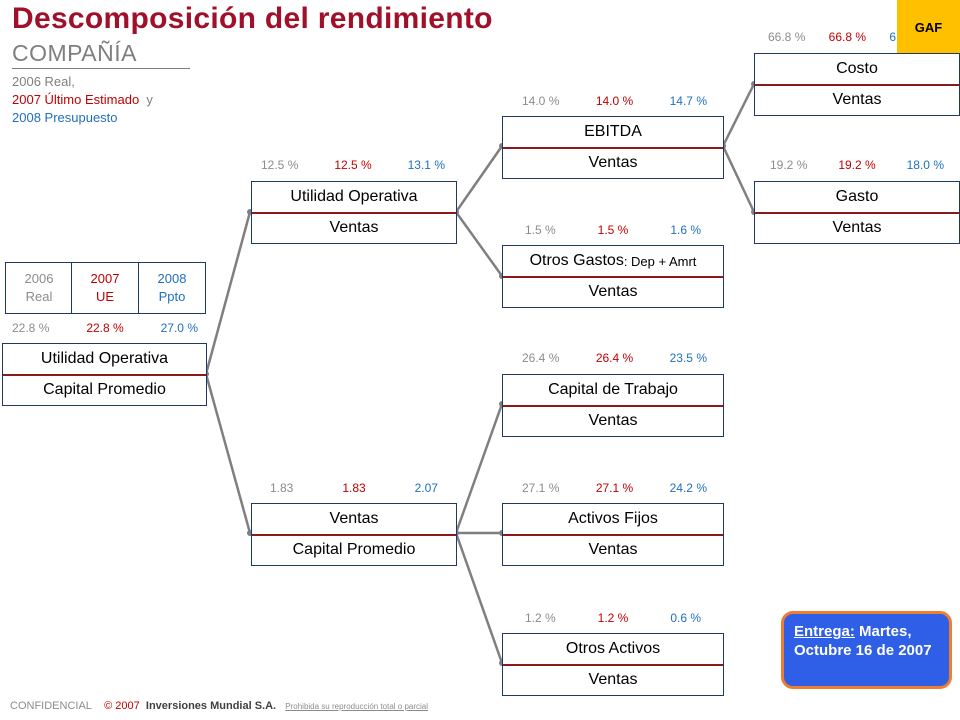  I want to click on value-real: 26.4 %, so click(541, 358).